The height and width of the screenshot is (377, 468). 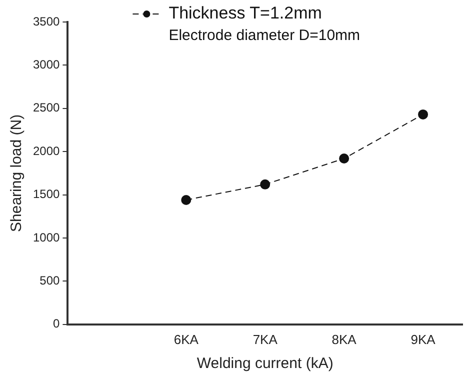 I want to click on x-axis-title: Welding current (kA), so click(x=265, y=363).